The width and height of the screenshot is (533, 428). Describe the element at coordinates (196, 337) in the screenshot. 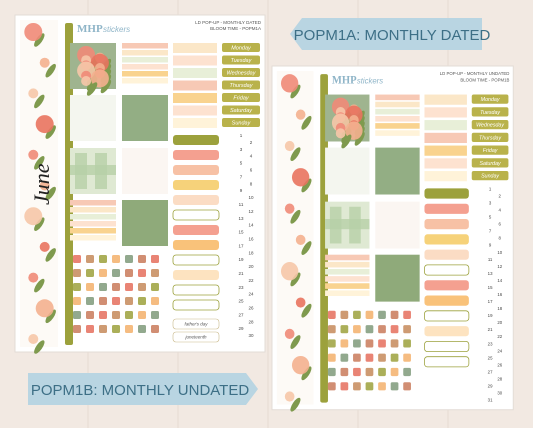

I see `note-pill` at that location.